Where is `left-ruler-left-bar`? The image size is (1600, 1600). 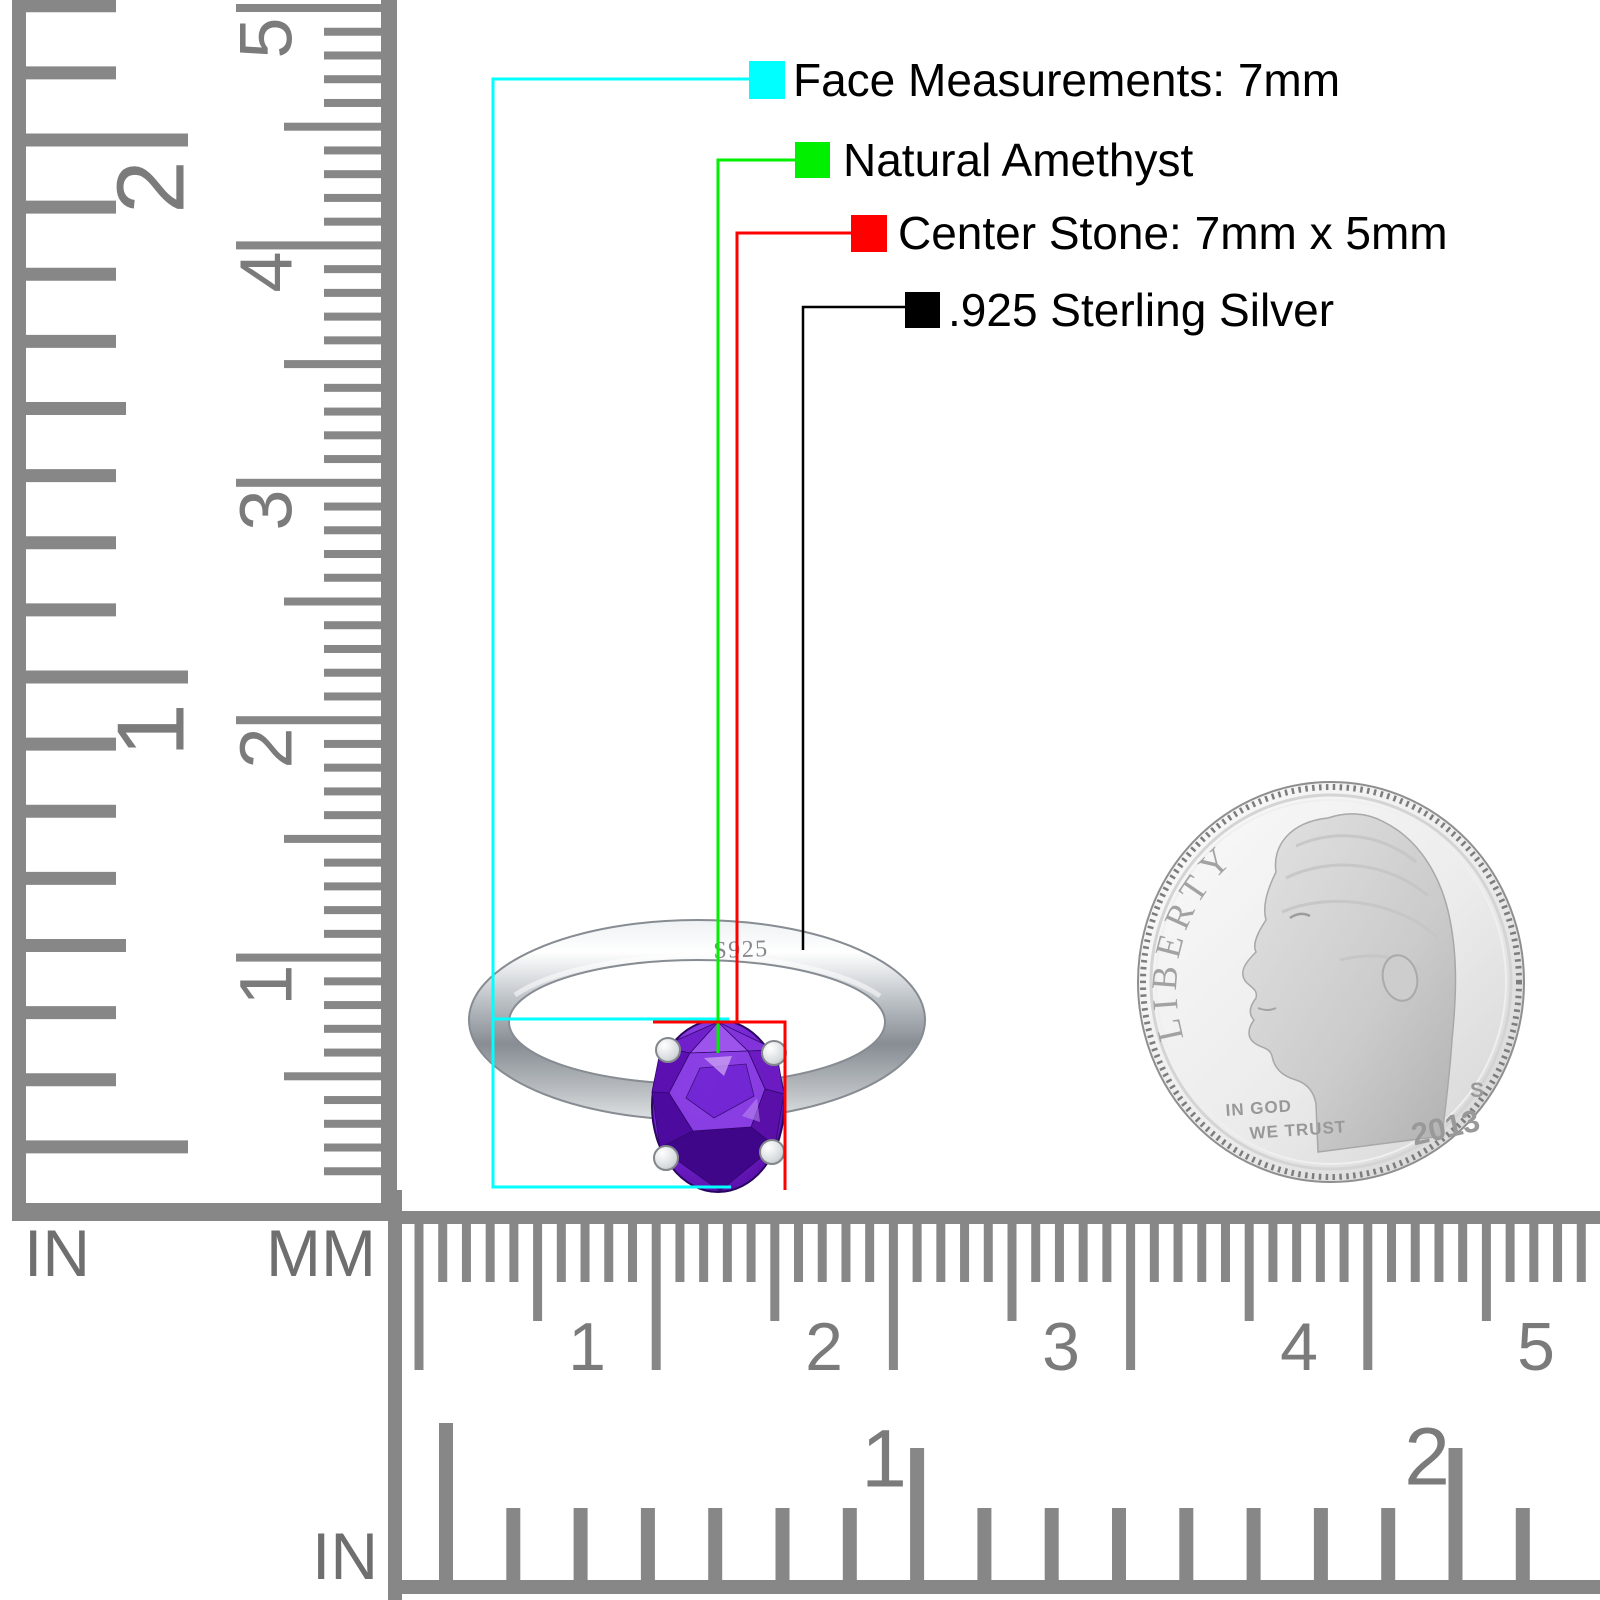
left-ruler-left-bar is located at coordinates (19, 610).